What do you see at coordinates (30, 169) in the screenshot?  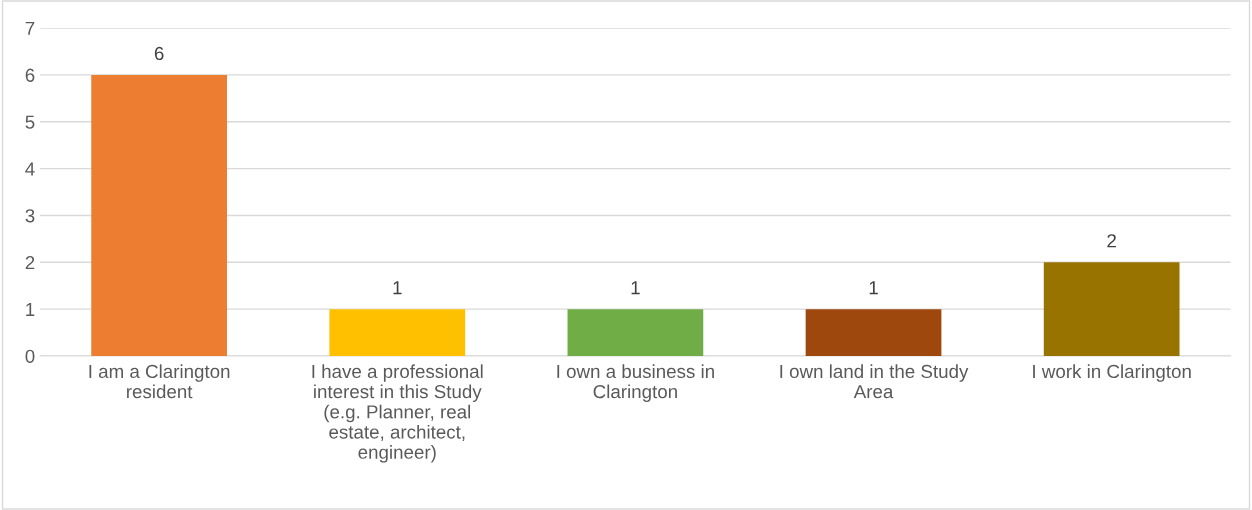 I see `y-tick-label: 4` at bounding box center [30, 169].